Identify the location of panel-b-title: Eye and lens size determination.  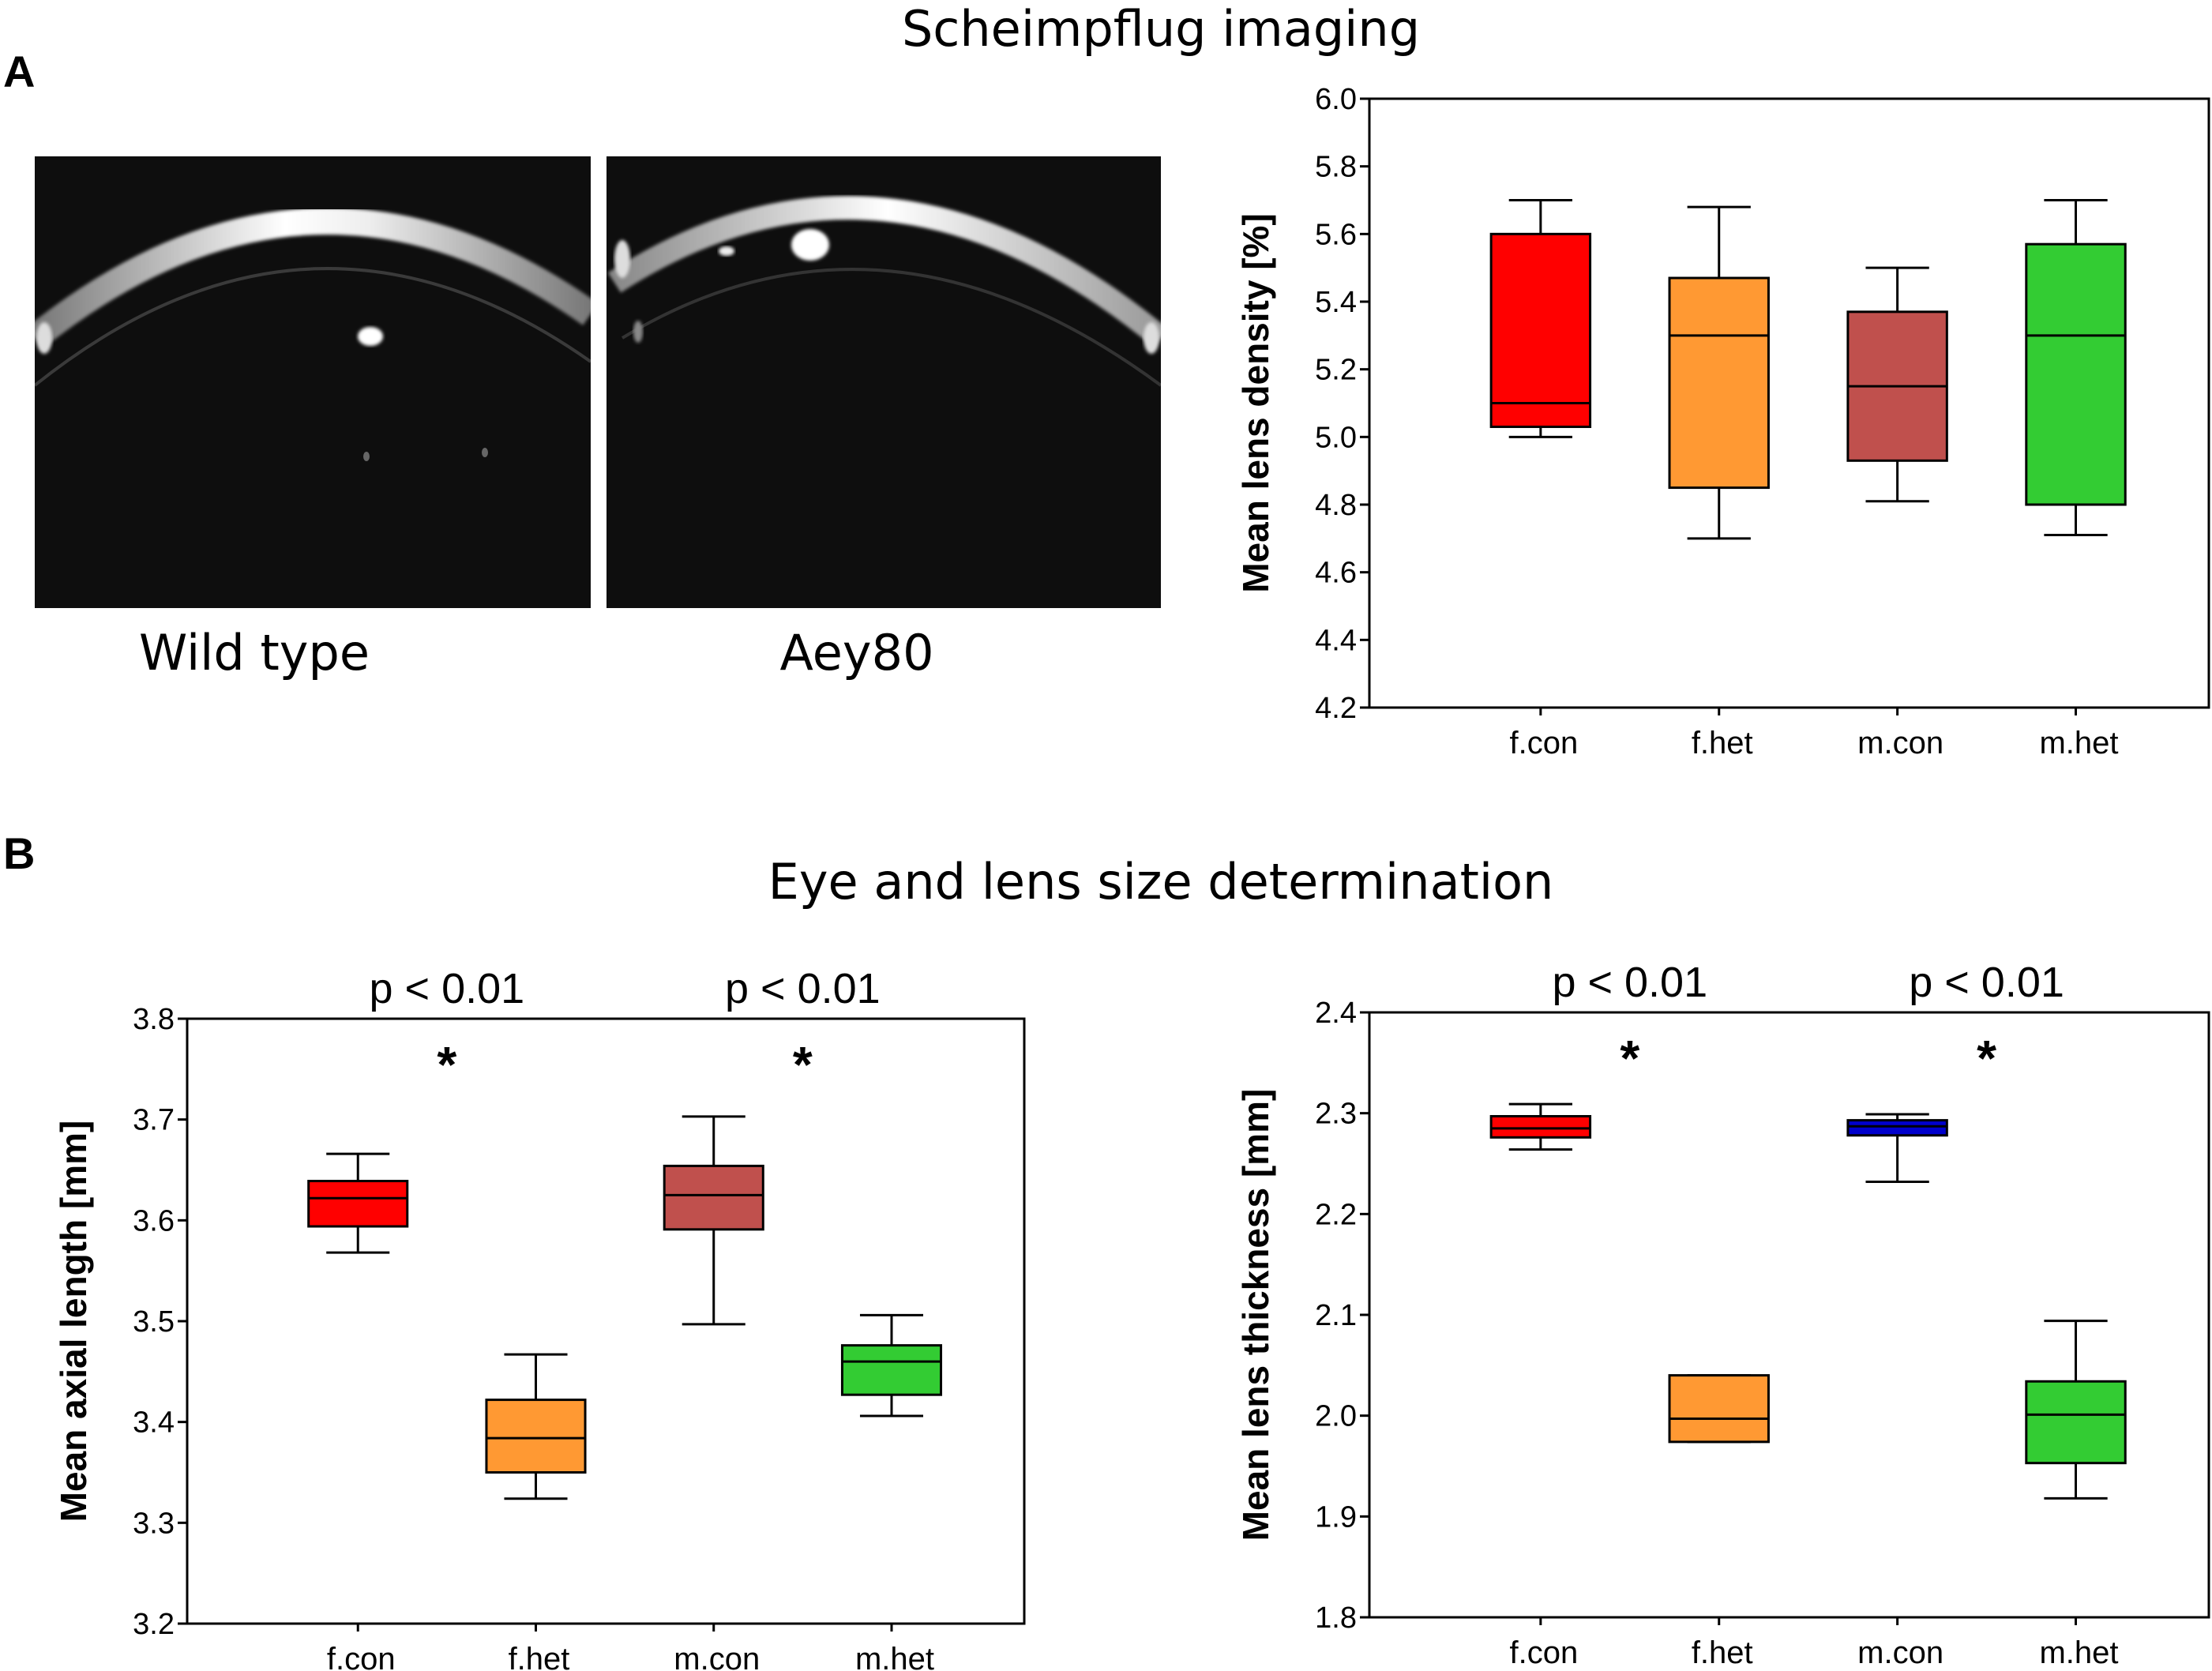
(1161, 882).